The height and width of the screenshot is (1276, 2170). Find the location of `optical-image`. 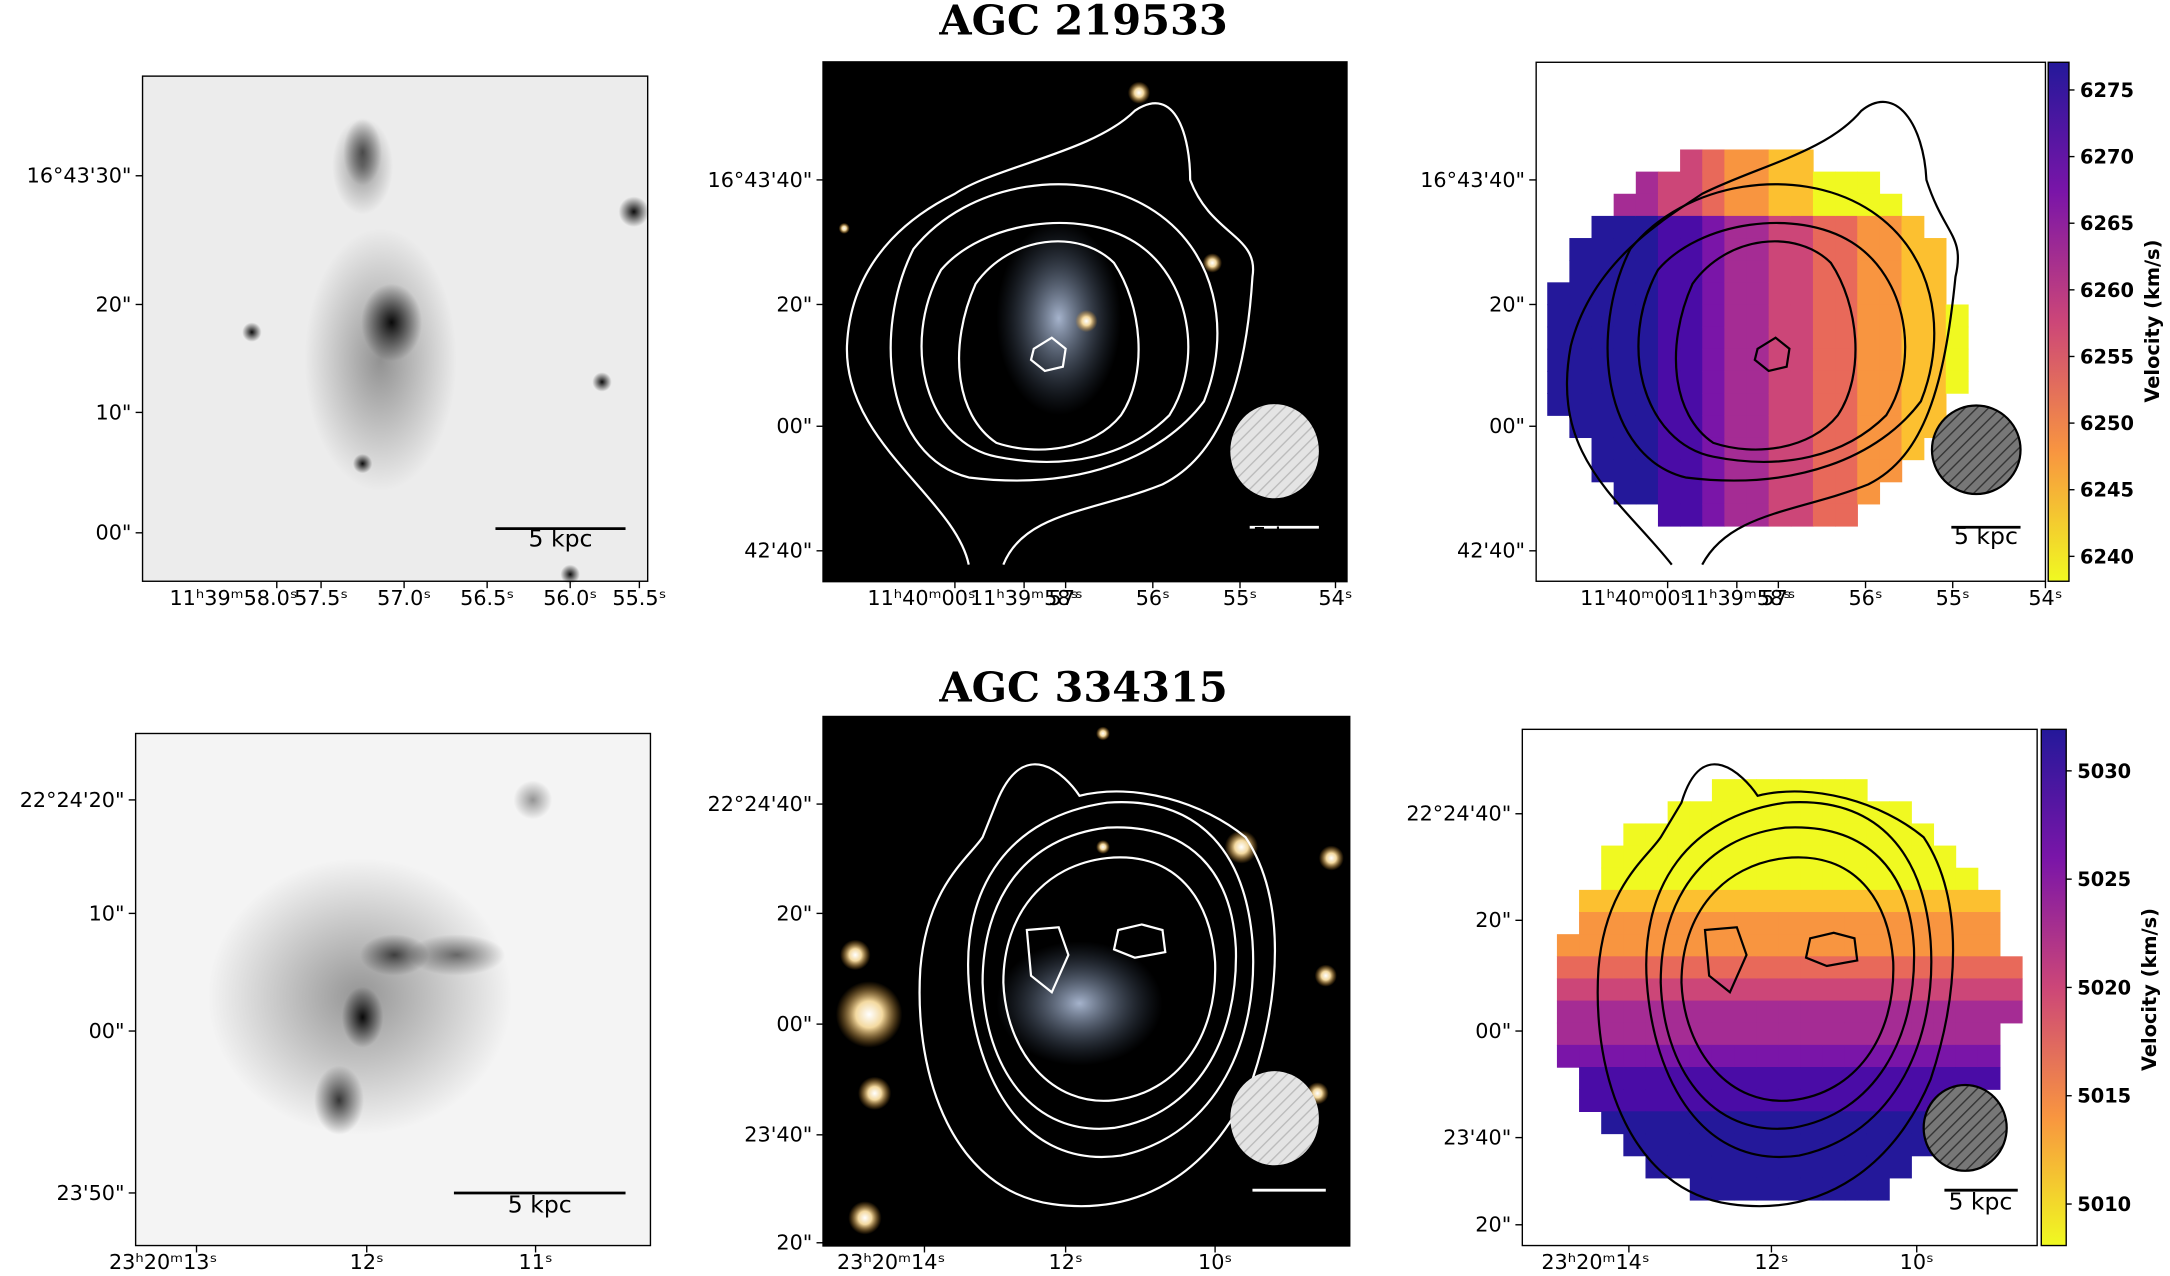

optical-image is located at coordinates (395, 330).